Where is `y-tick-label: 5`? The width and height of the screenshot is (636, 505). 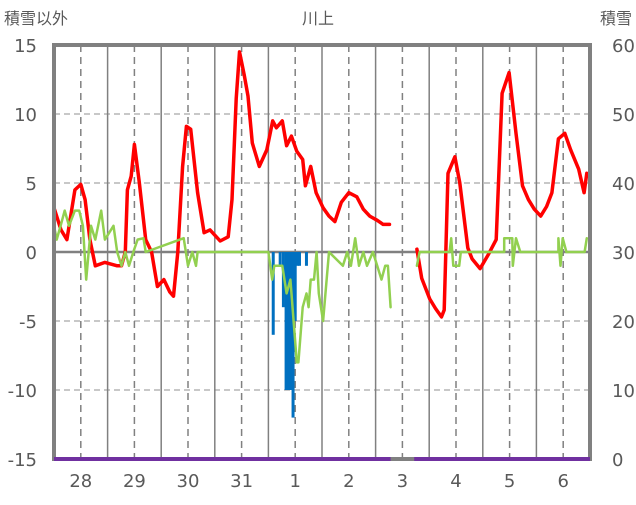 y-tick-label: 5 is located at coordinates (31, 184).